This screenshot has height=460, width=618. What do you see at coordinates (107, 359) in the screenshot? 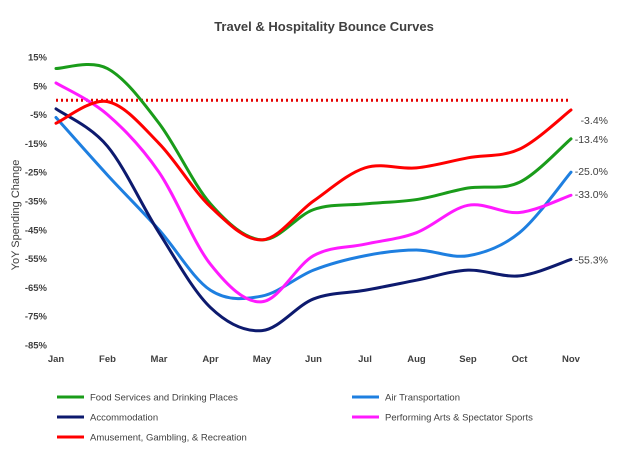
I see `x-tick-label: Feb` at bounding box center [107, 359].